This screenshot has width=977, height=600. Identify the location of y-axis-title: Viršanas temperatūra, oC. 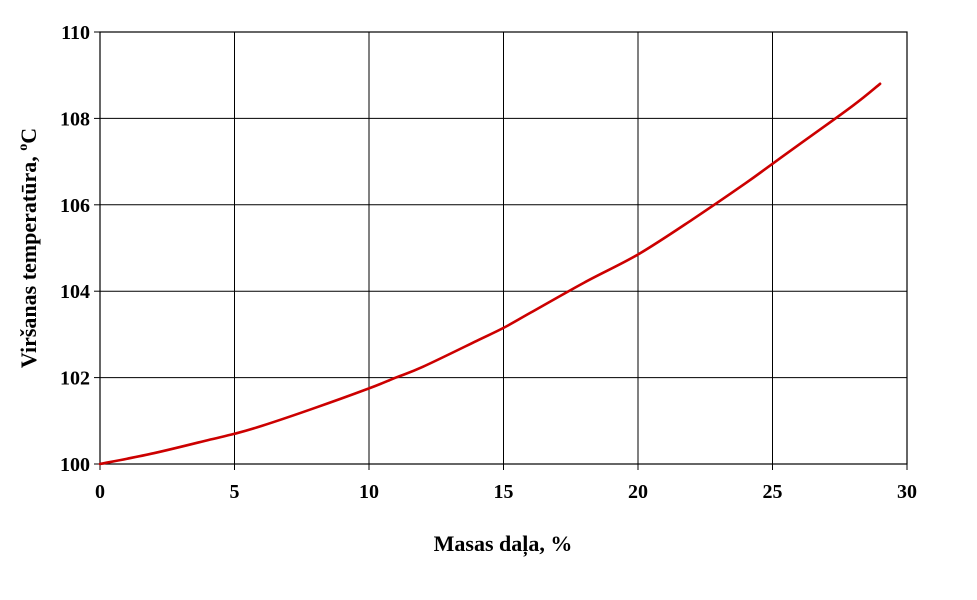
(28, 248).